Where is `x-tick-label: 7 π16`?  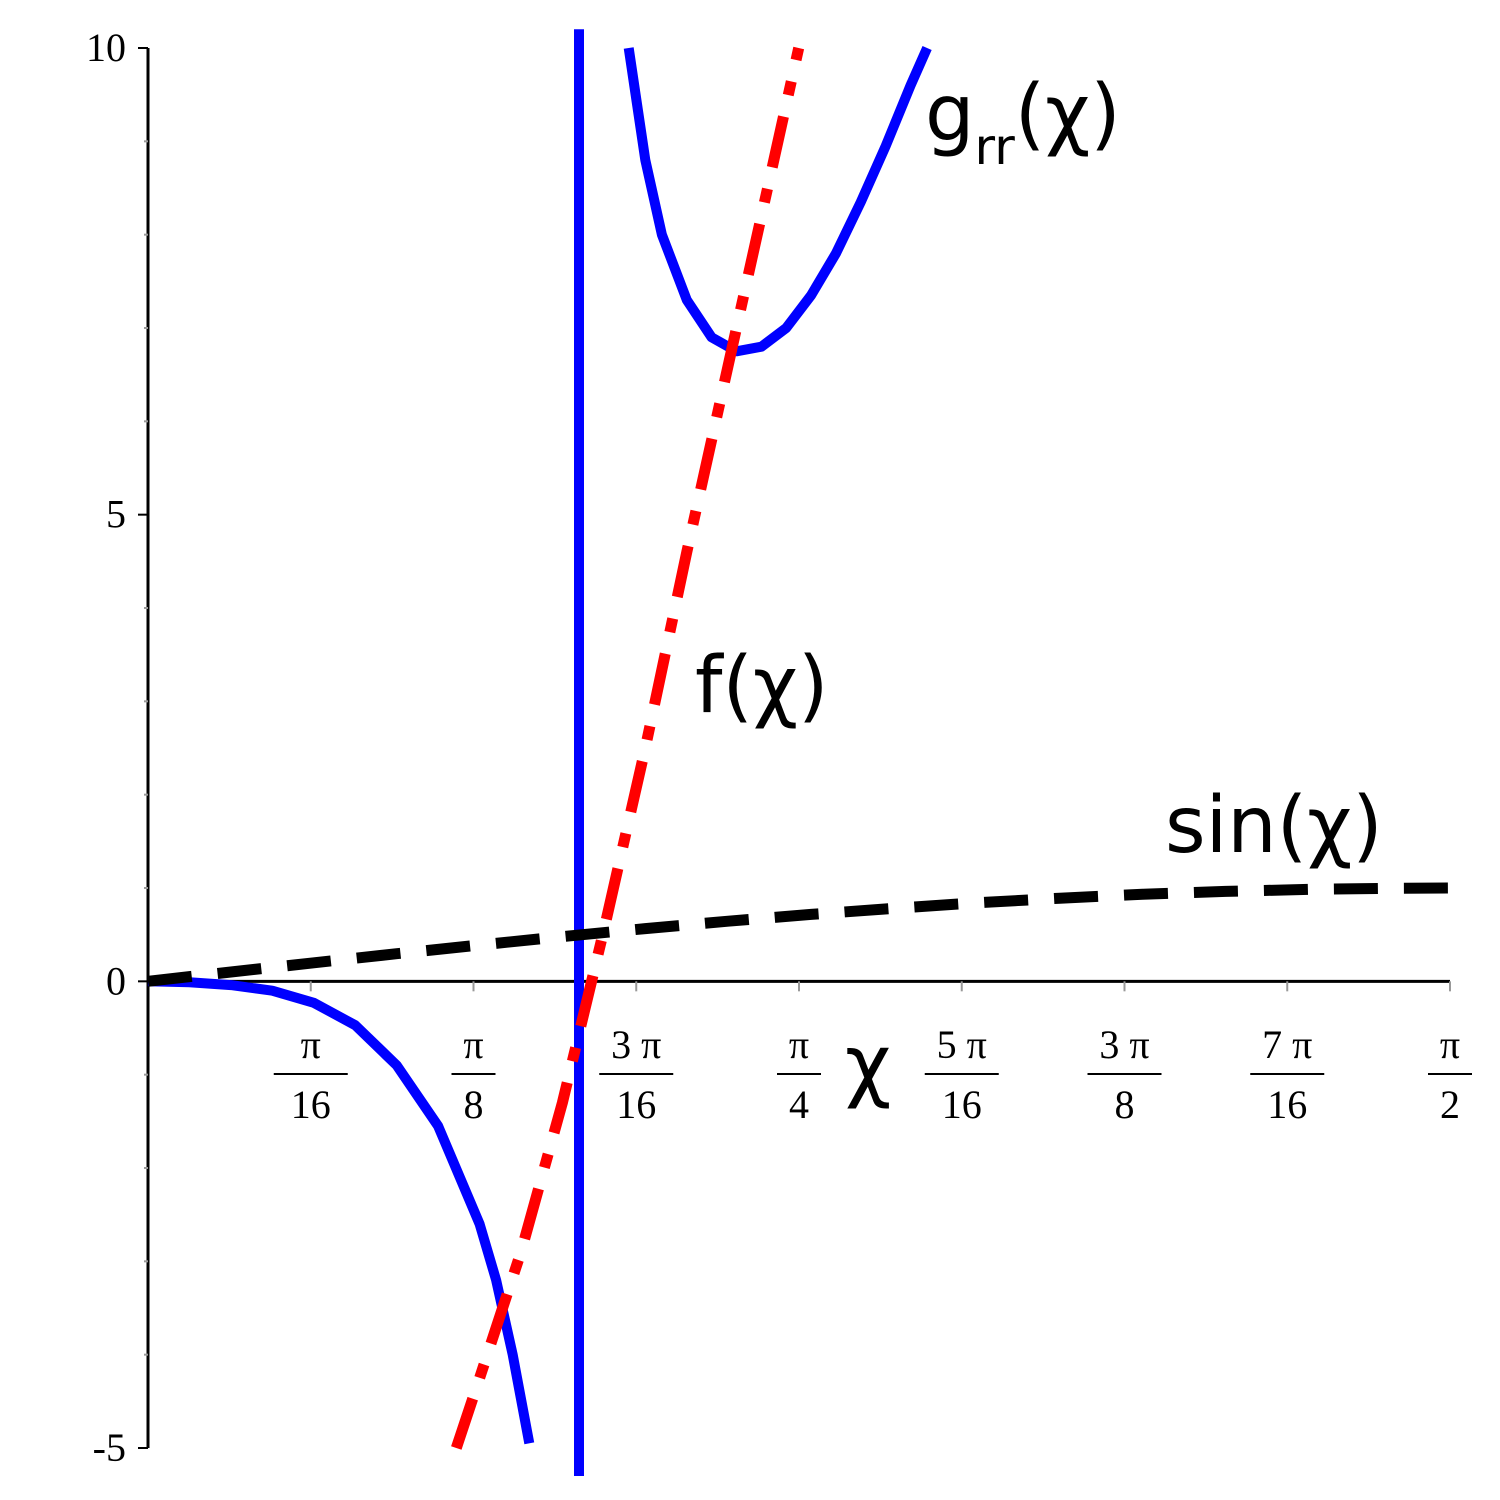 x-tick-label: 7 π16 is located at coordinates (1287, 1074).